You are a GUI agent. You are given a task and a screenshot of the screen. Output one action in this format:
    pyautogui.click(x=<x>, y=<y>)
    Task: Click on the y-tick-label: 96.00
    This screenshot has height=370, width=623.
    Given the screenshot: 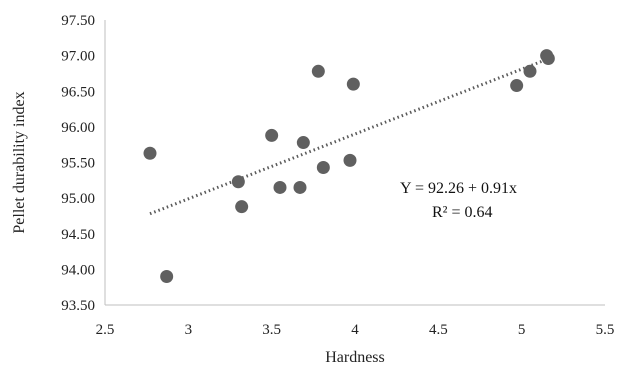 What is the action you would take?
    pyautogui.click(x=78, y=128)
    